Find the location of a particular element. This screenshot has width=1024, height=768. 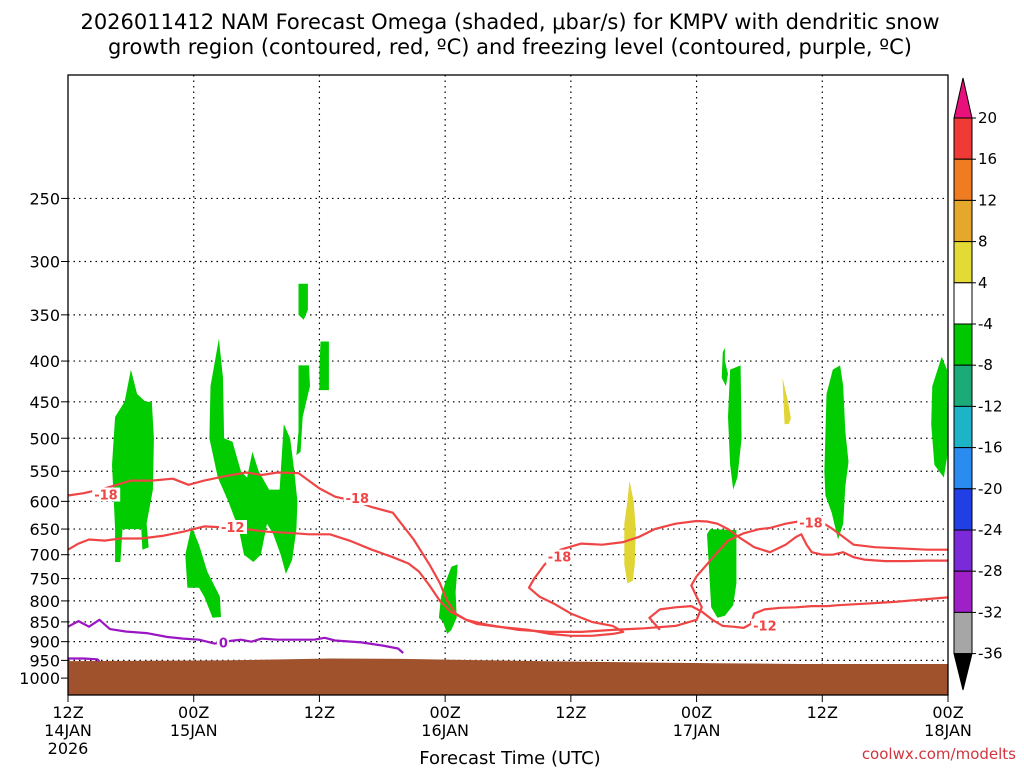

colorbar-label-9: -20 is located at coordinates (990, 489).